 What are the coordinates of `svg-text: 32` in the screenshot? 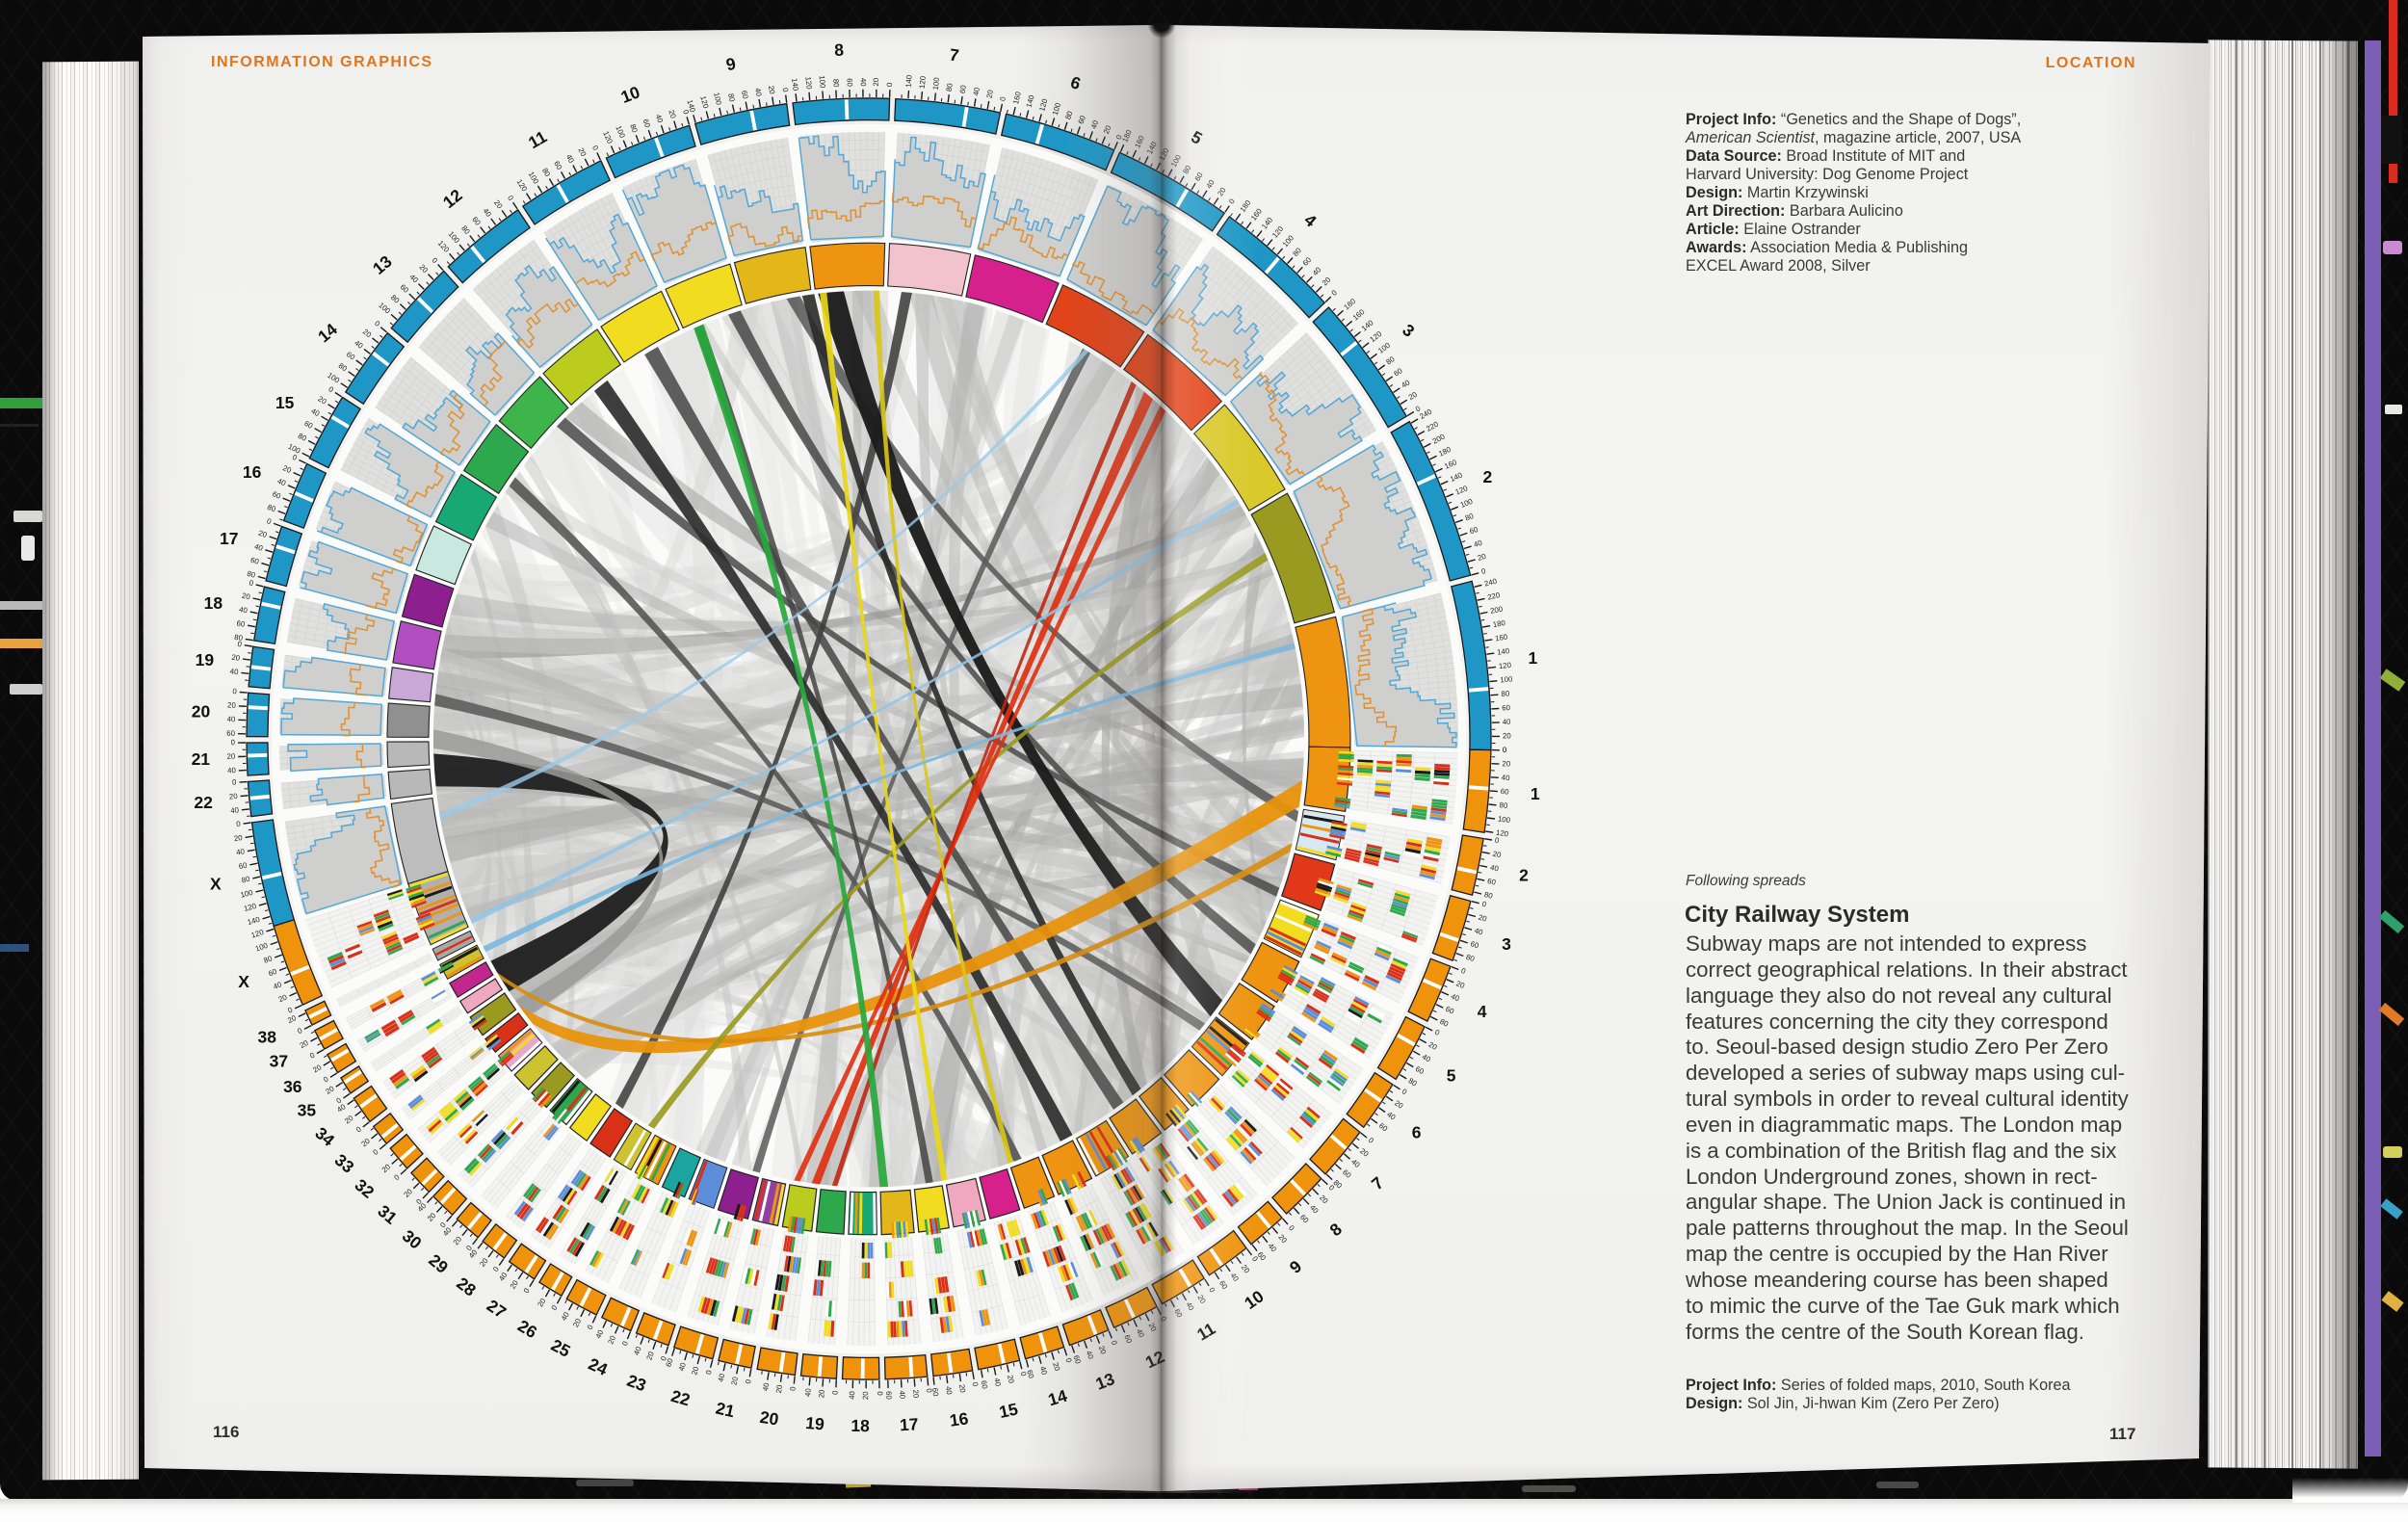 It's located at (365, 1189).